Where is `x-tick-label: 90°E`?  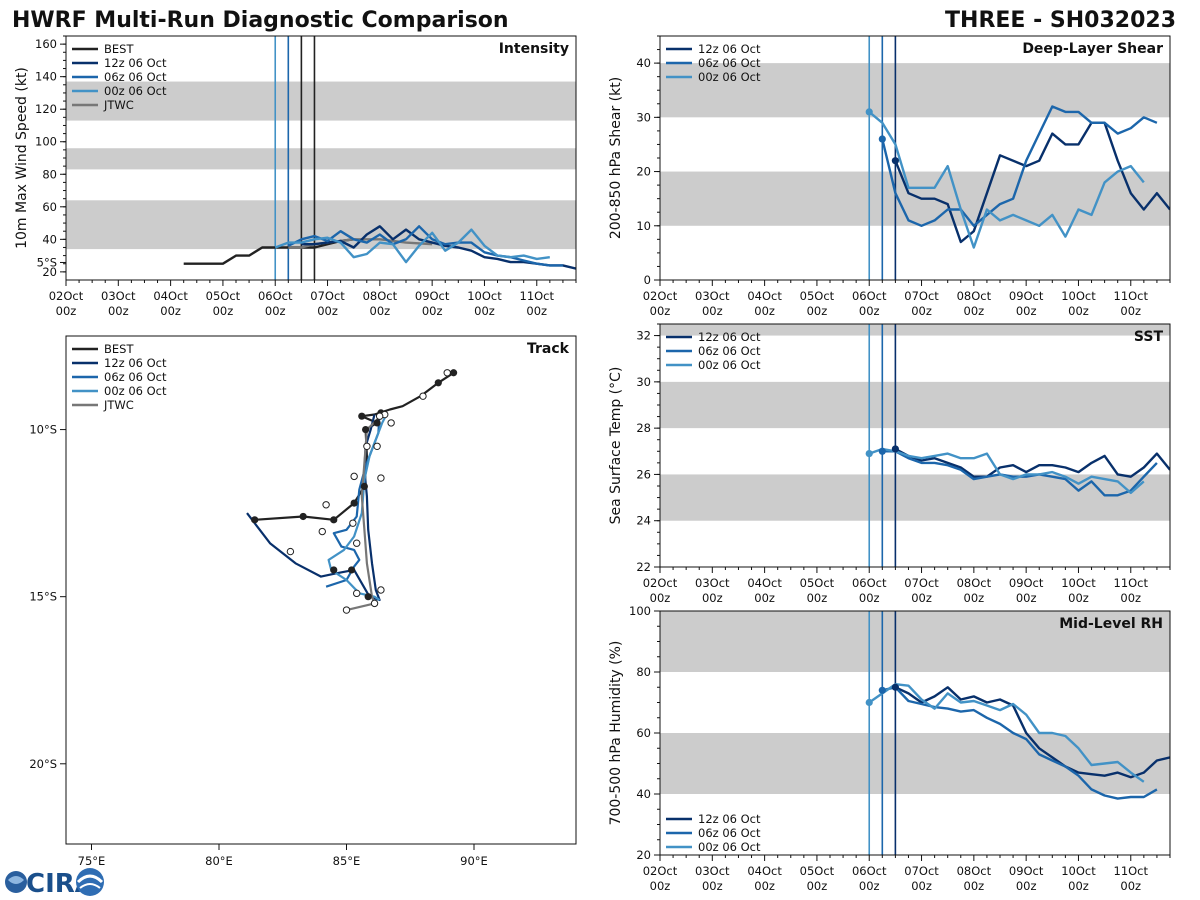 x-tick-label: 90°E is located at coordinates (474, 861).